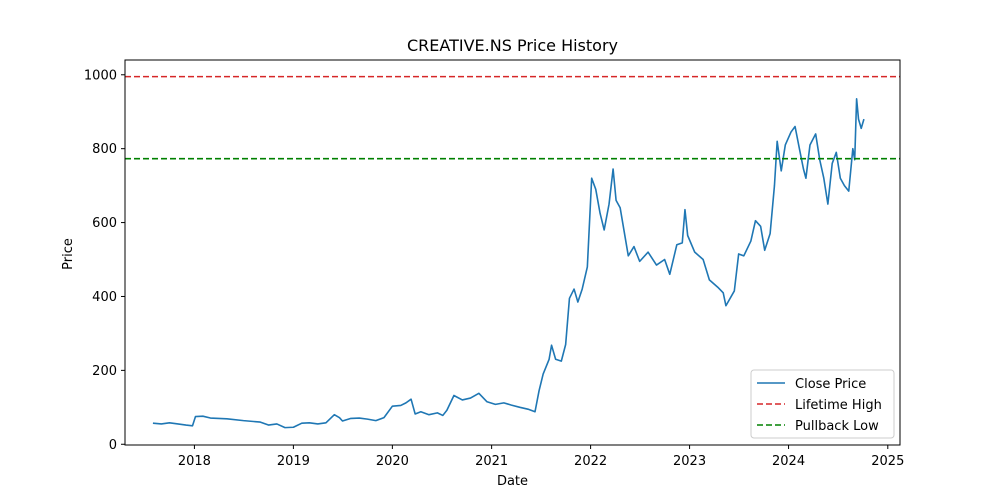  What do you see at coordinates (104, 260) in the screenshot?
I see `y-axis-ticks: 0 200 400 600 800 1000` at bounding box center [104, 260].